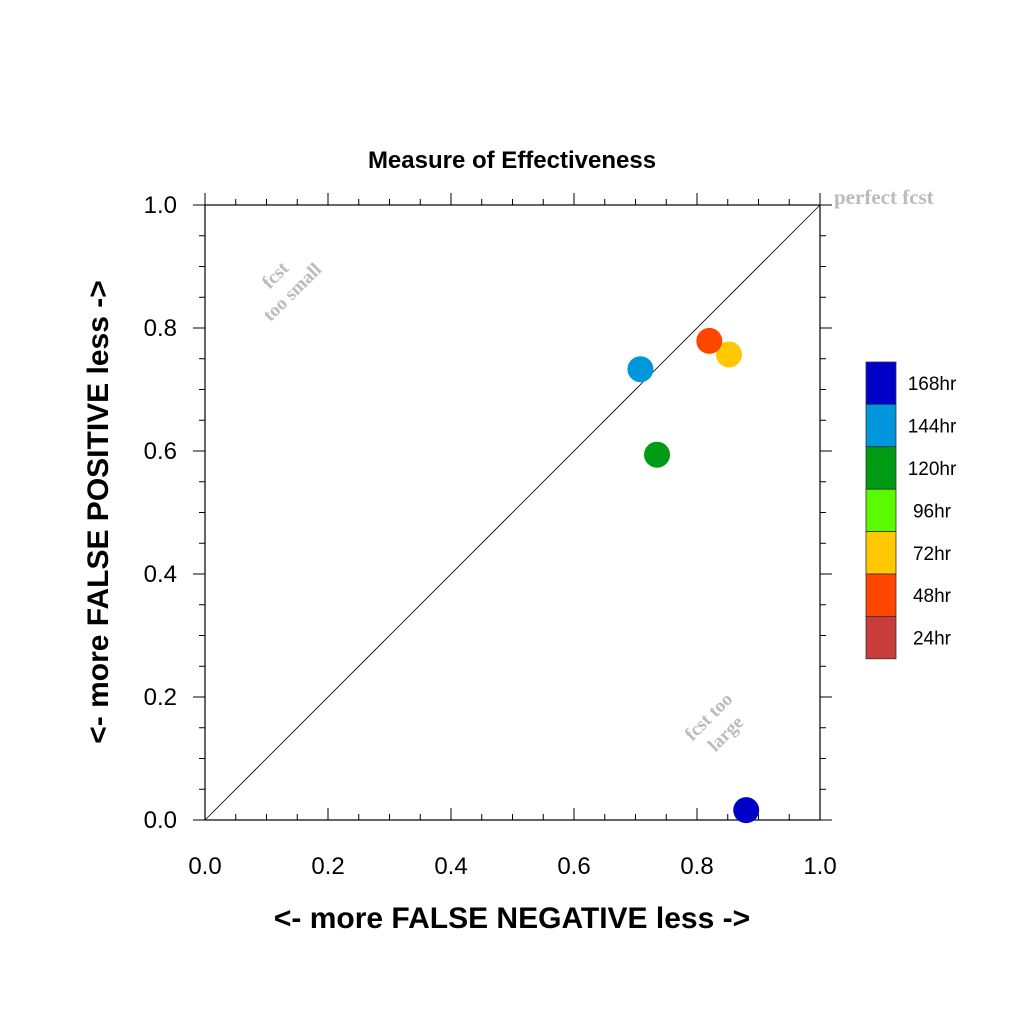 The image size is (1024, 1024). I want to click on legend: 168hr 144hr 120hr 96hr 72hr 48hr 24hr, so click(911, 510).